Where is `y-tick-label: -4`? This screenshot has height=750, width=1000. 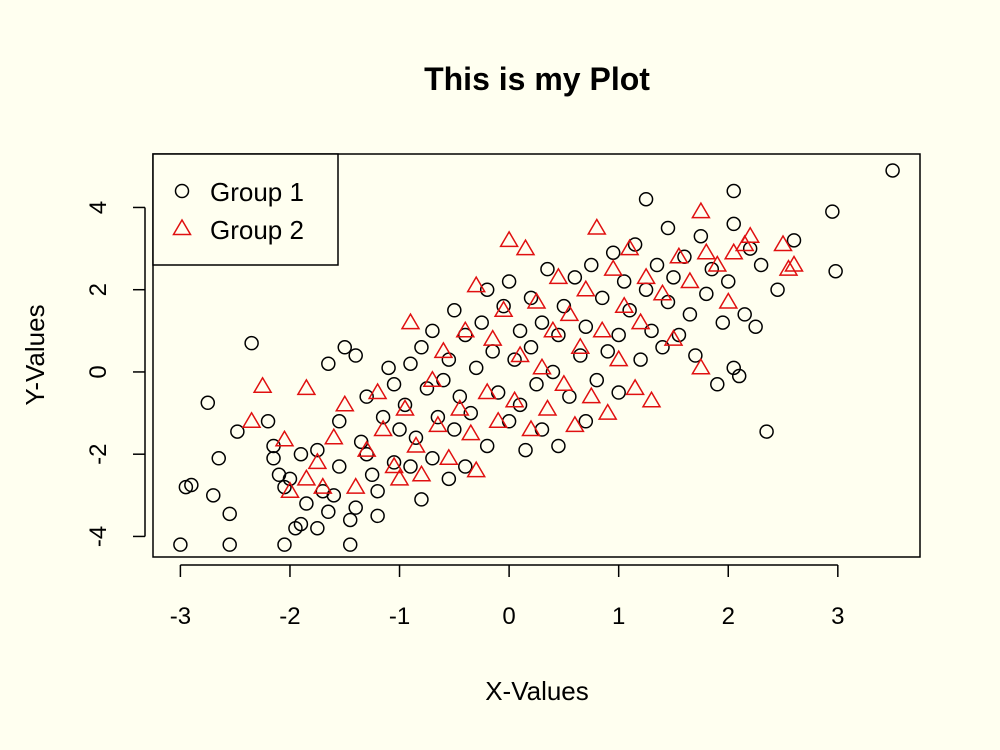
y-tick-label: -4 is located at coordinates (98, 536).